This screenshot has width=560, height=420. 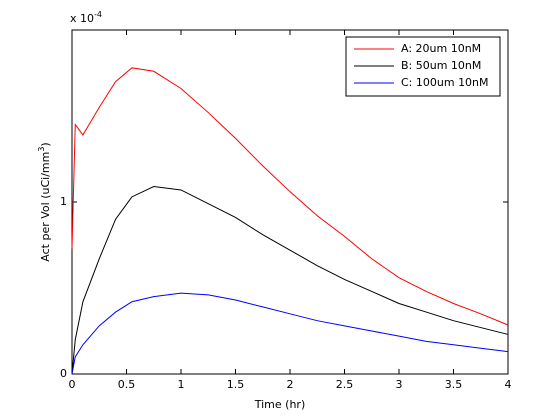 I want to click on x-tick-label: 1.5, so click(x=236, y=384).